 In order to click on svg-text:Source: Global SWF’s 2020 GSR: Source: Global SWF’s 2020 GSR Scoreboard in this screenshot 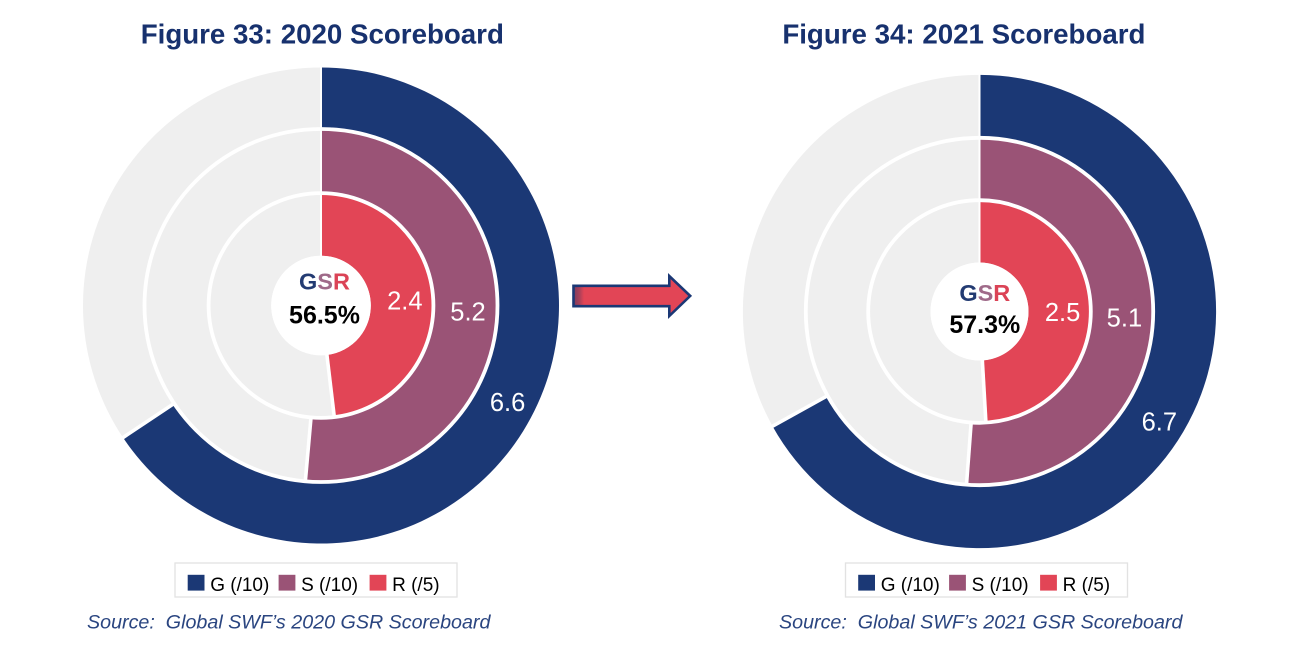, I will do `click(289, 622)`.